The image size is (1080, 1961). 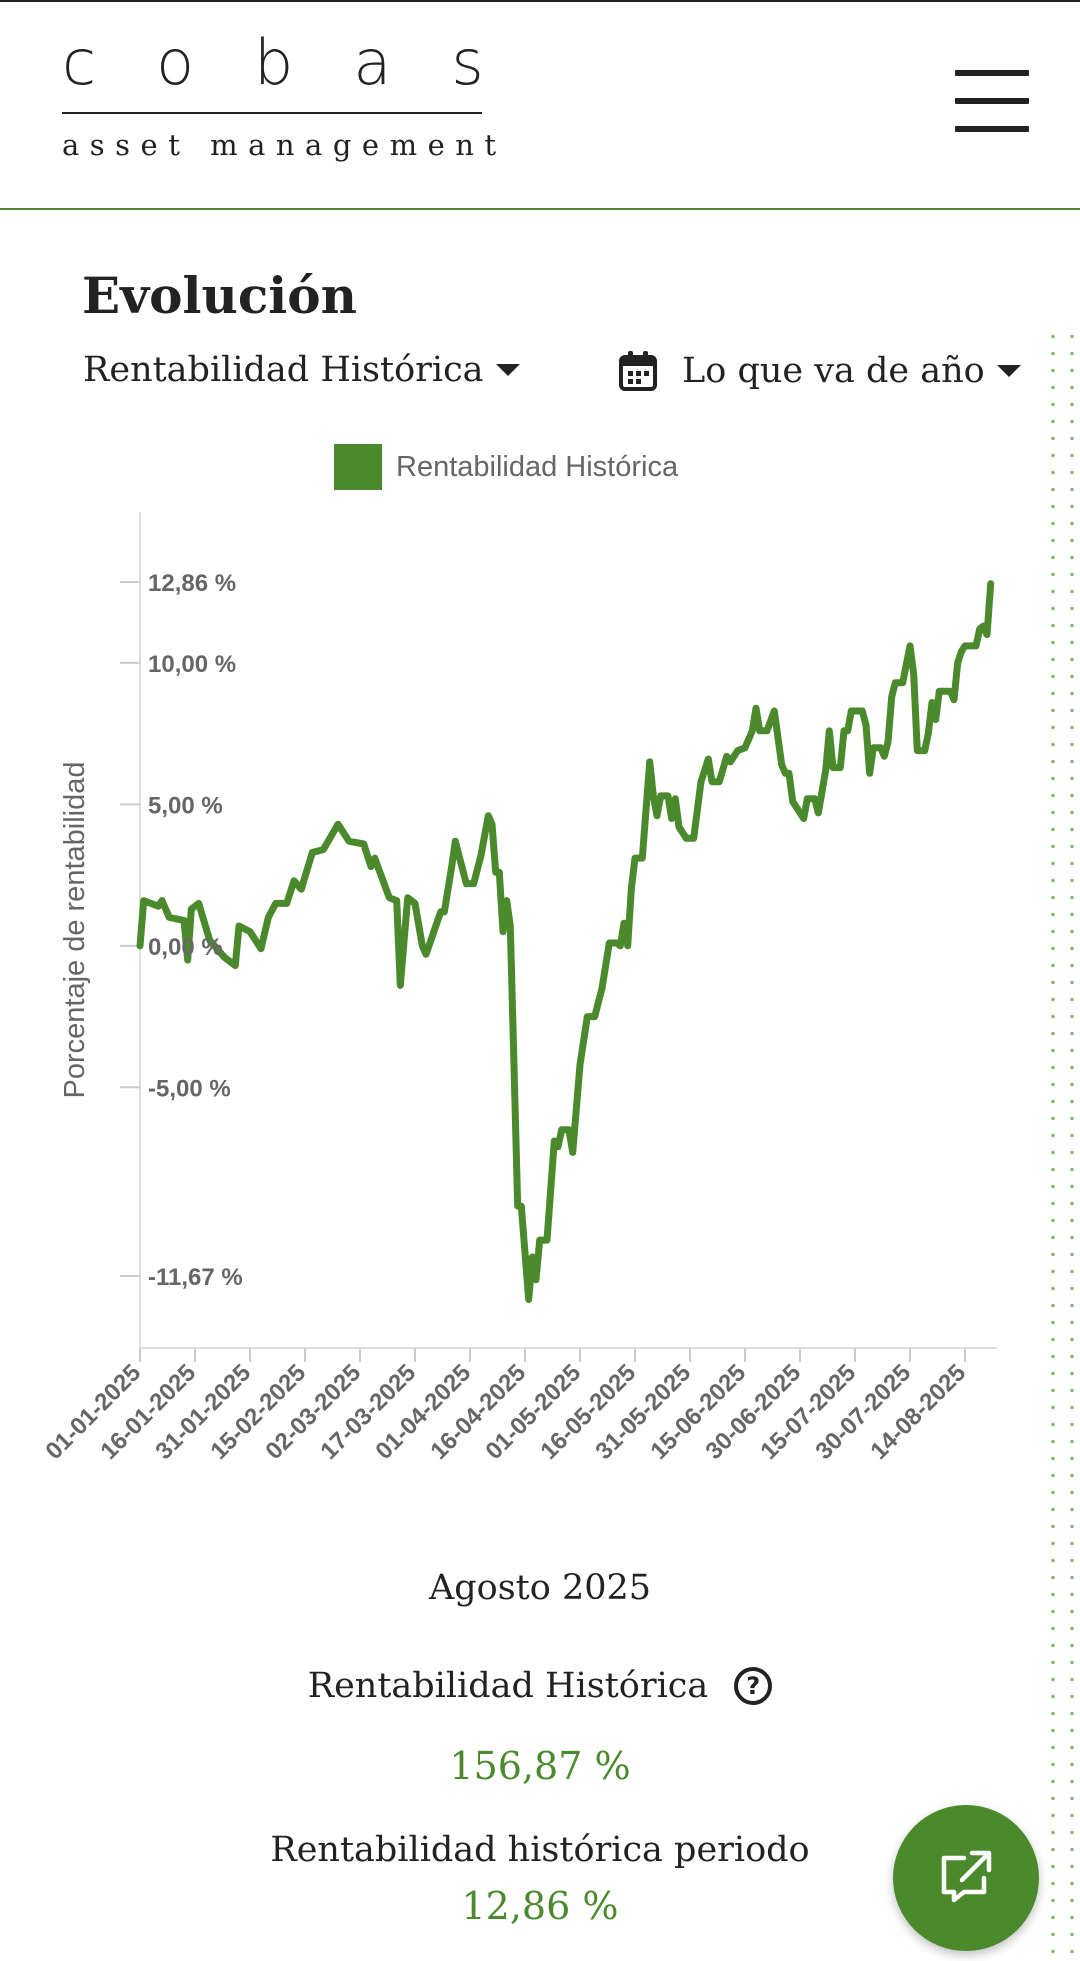 I want to click on y-tick-label: 0,00 %, so click(x=185, y=947).